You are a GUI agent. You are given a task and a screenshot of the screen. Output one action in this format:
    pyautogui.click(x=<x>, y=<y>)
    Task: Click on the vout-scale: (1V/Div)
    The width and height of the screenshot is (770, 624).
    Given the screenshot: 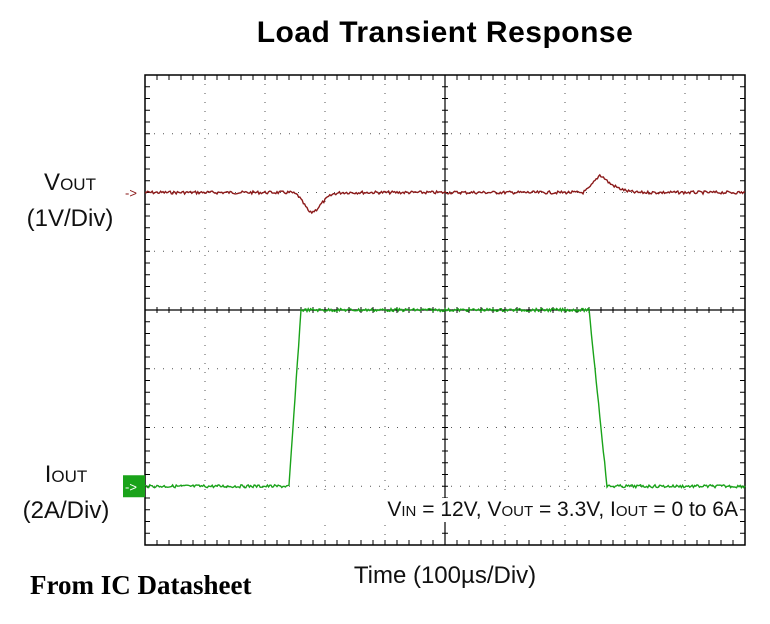 What is the action you would take?
    pyautogui.click(x=70, y=218)
    